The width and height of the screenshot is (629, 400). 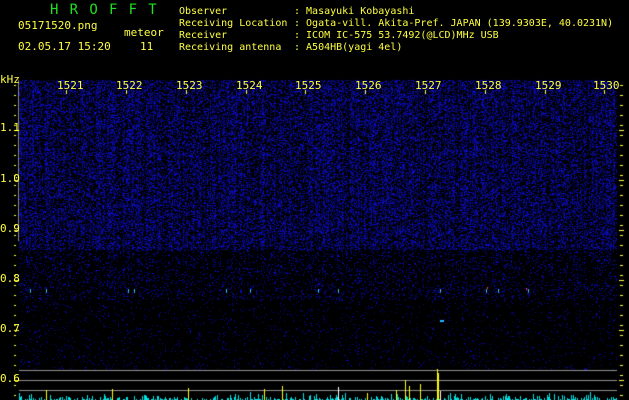 I want to click on freq-label: 0.7, so click(x=10, y=328).